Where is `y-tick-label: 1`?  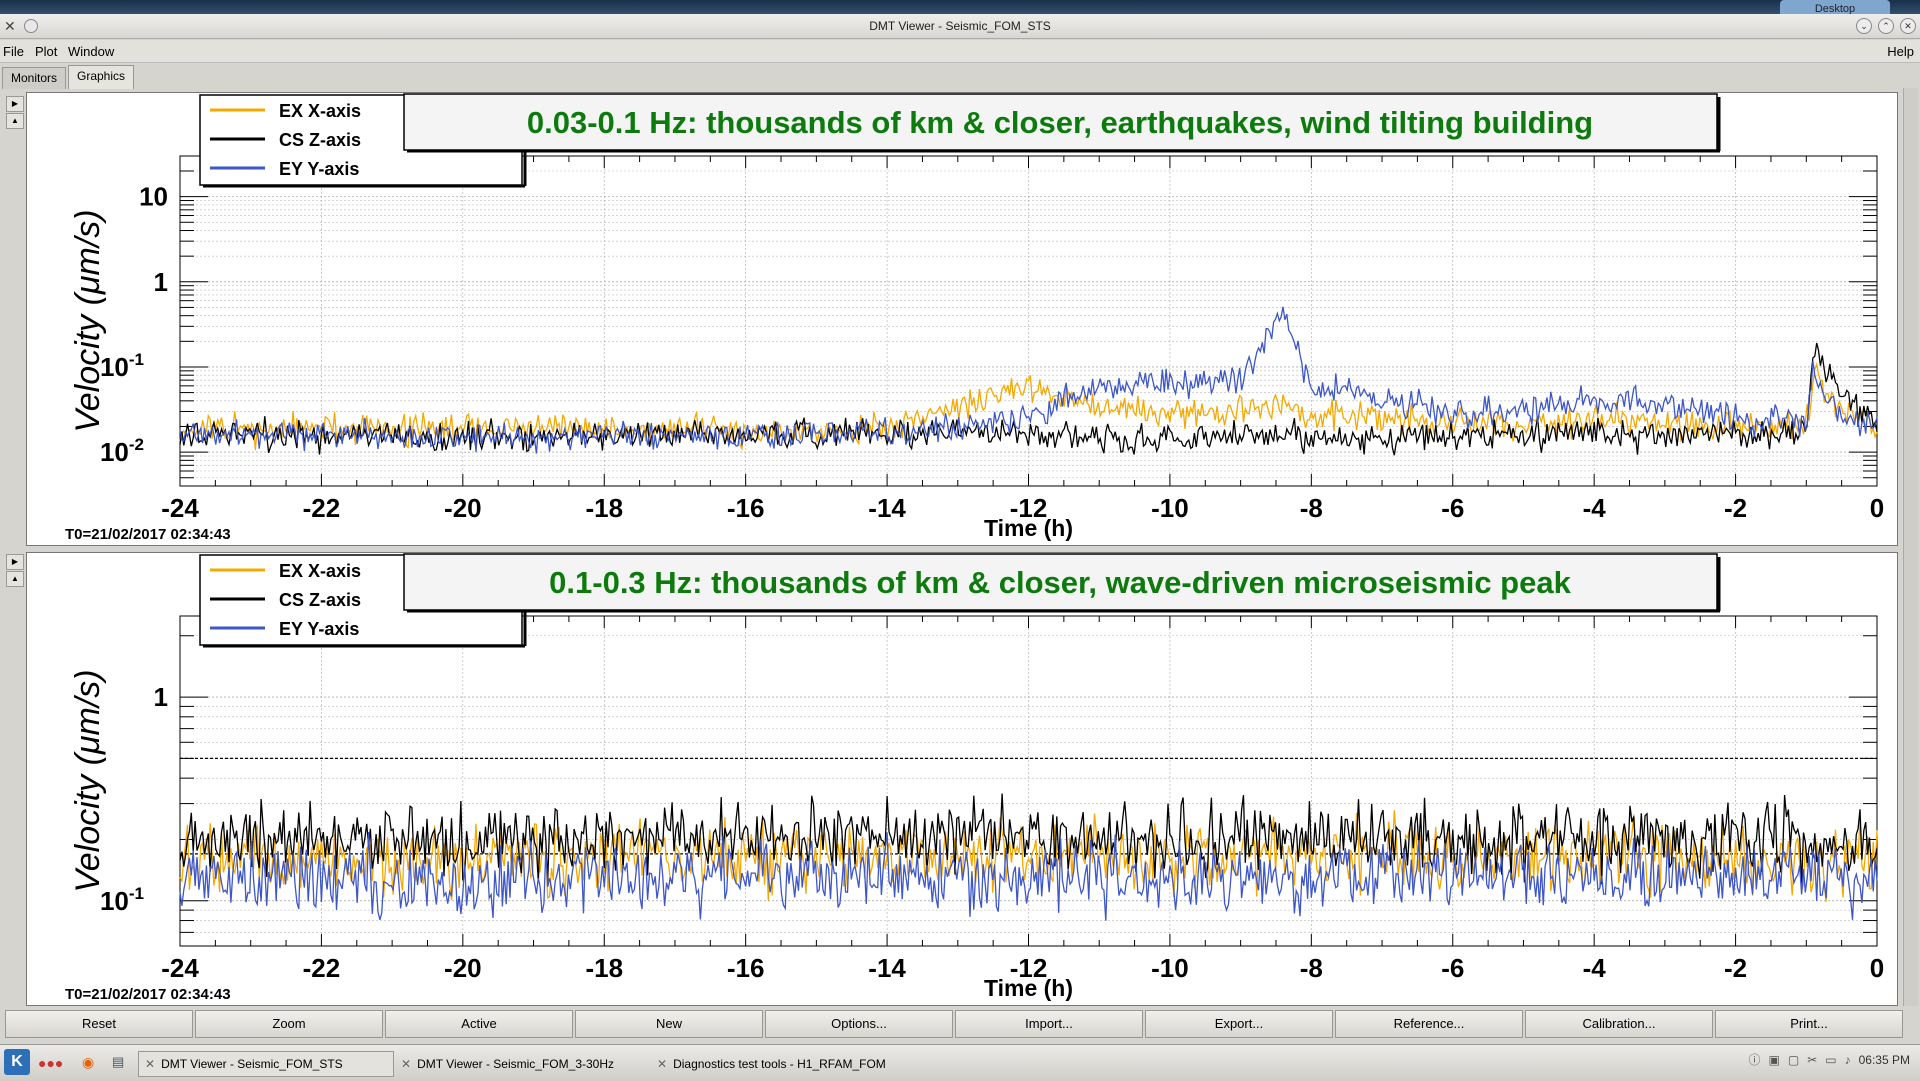 y-tick-label: 1 is located at coordinates (161, 697).